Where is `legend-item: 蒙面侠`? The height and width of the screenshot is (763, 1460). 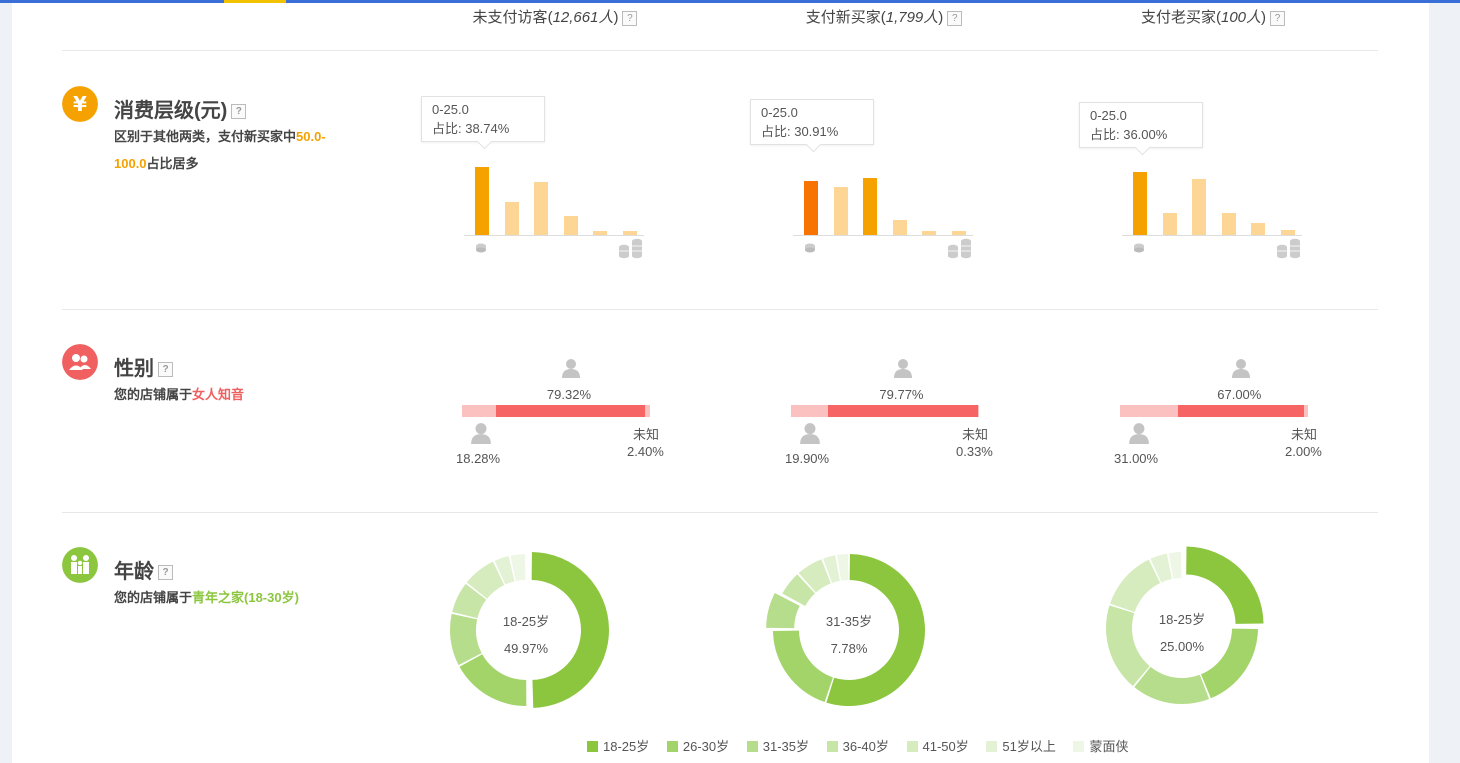 legend-item: 蒙面侠 is located at coordinates (1100, 745).